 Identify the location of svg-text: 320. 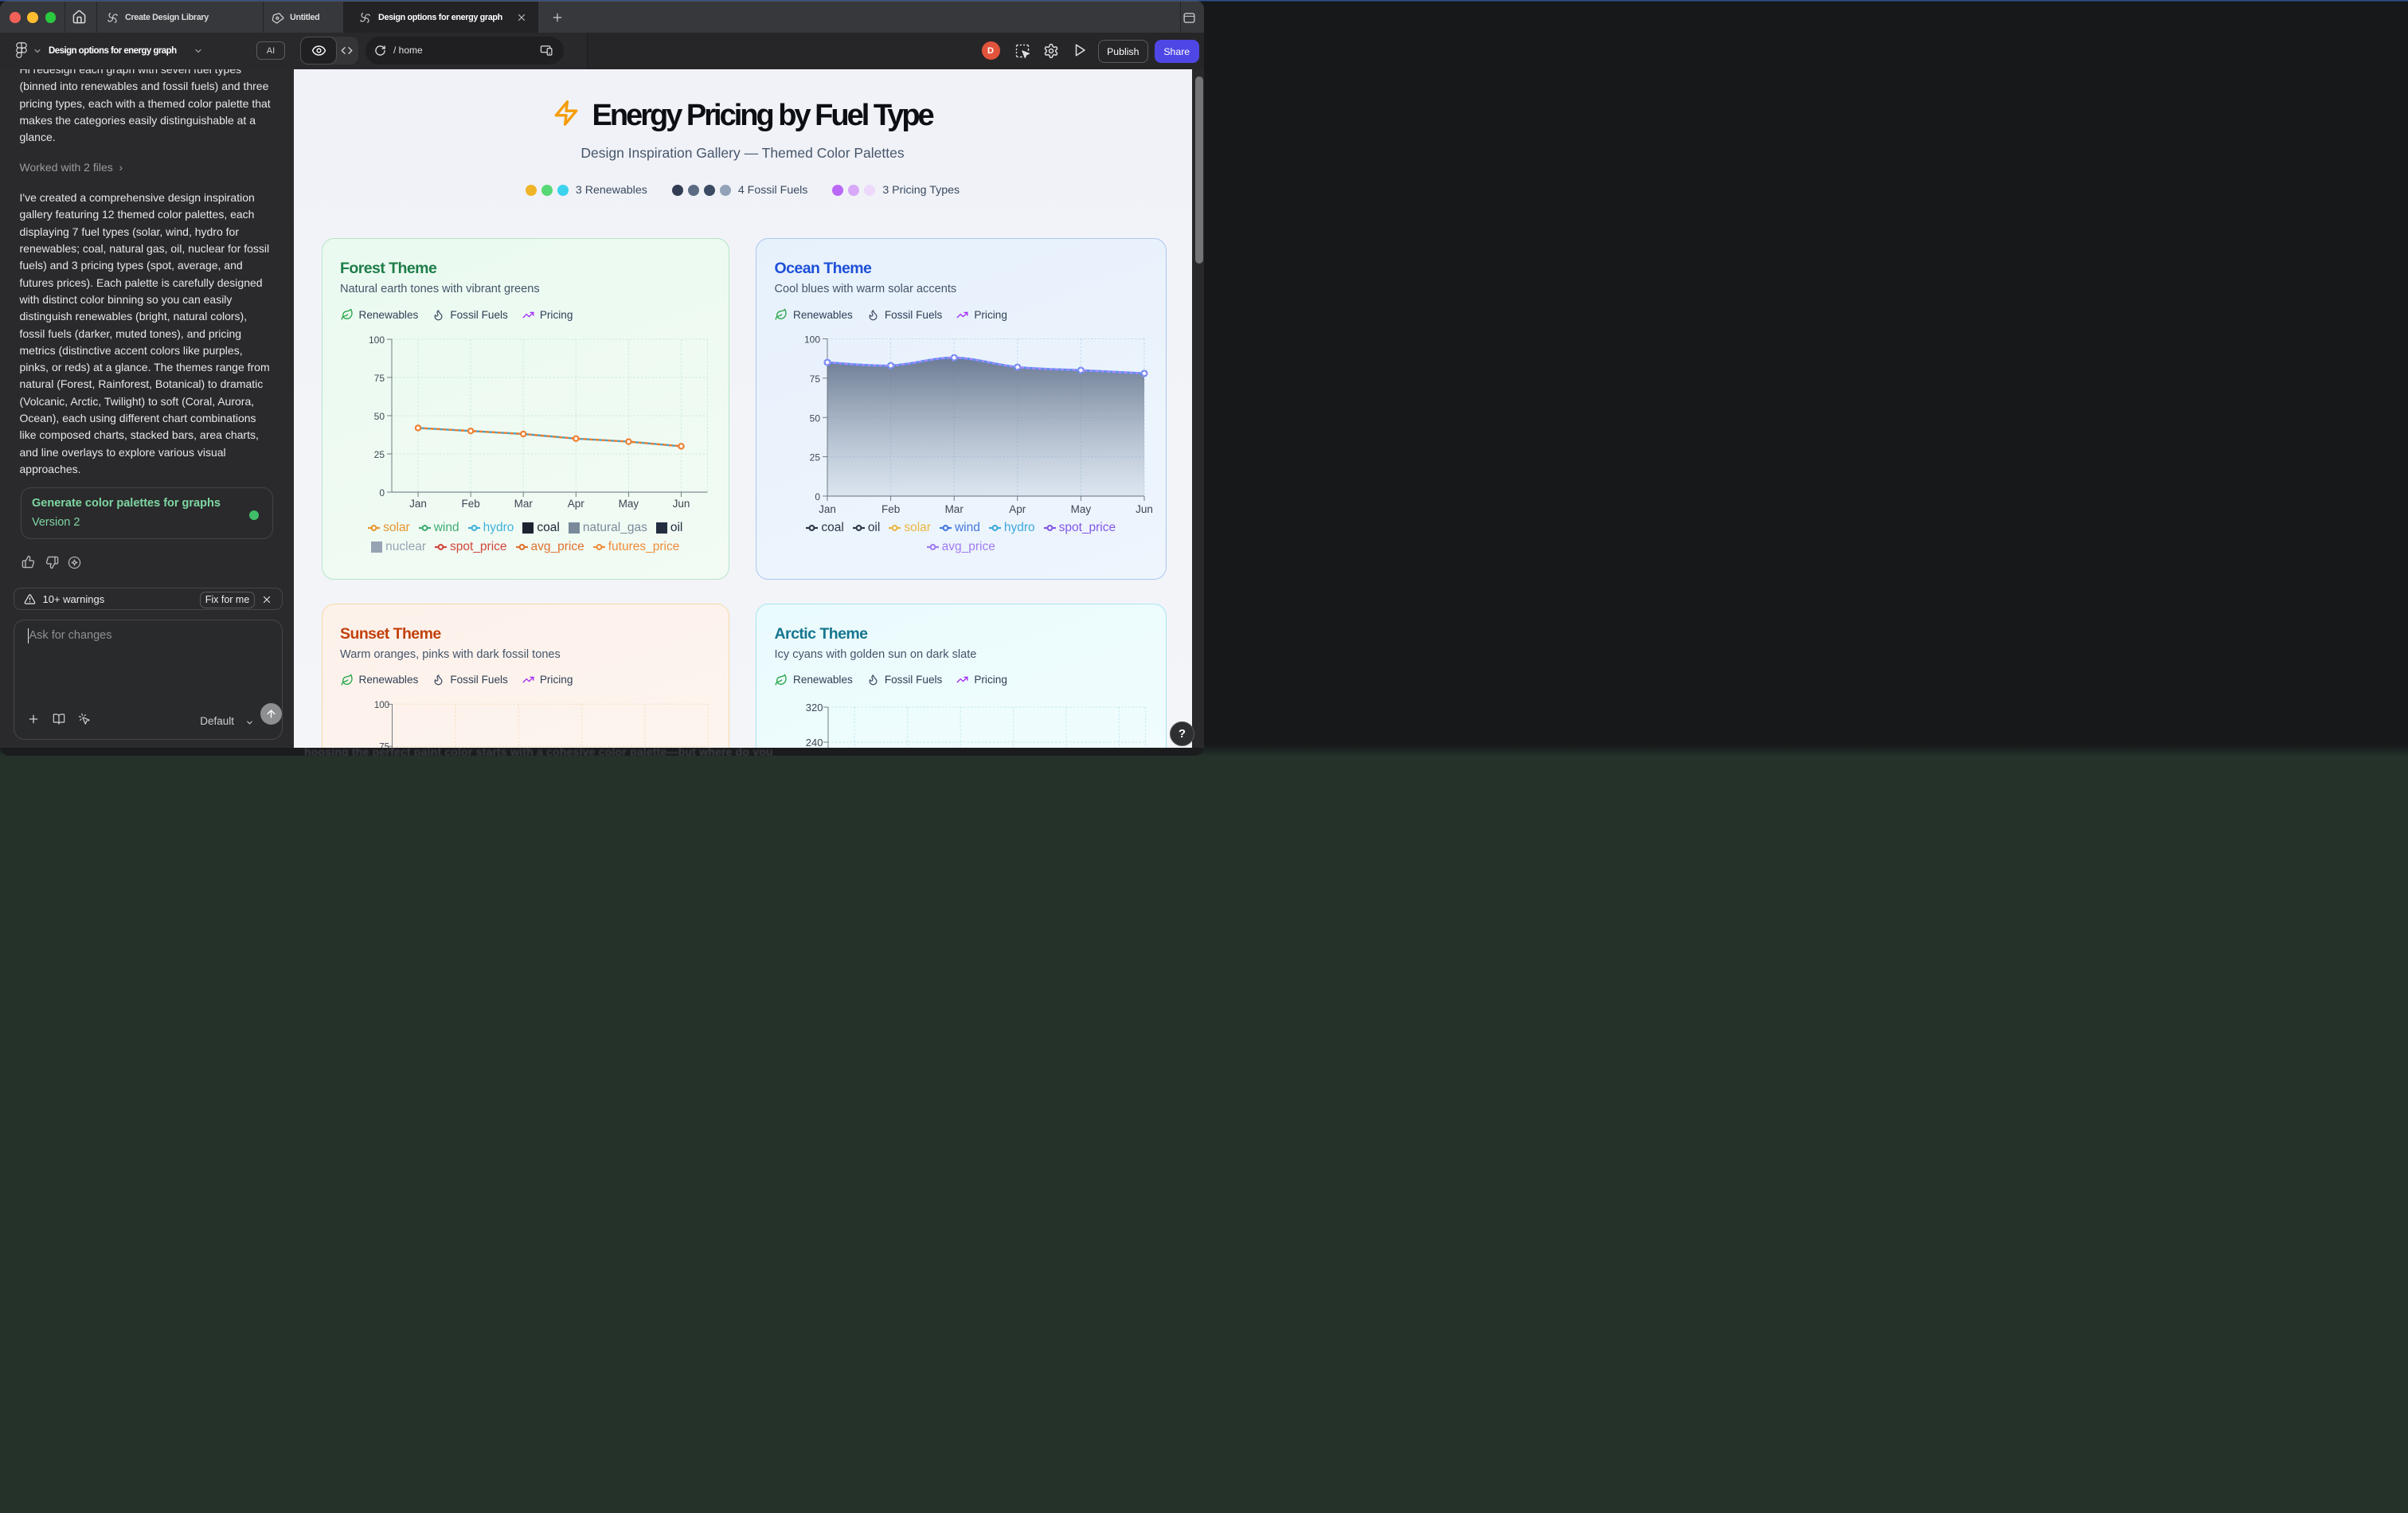
(814, 707).